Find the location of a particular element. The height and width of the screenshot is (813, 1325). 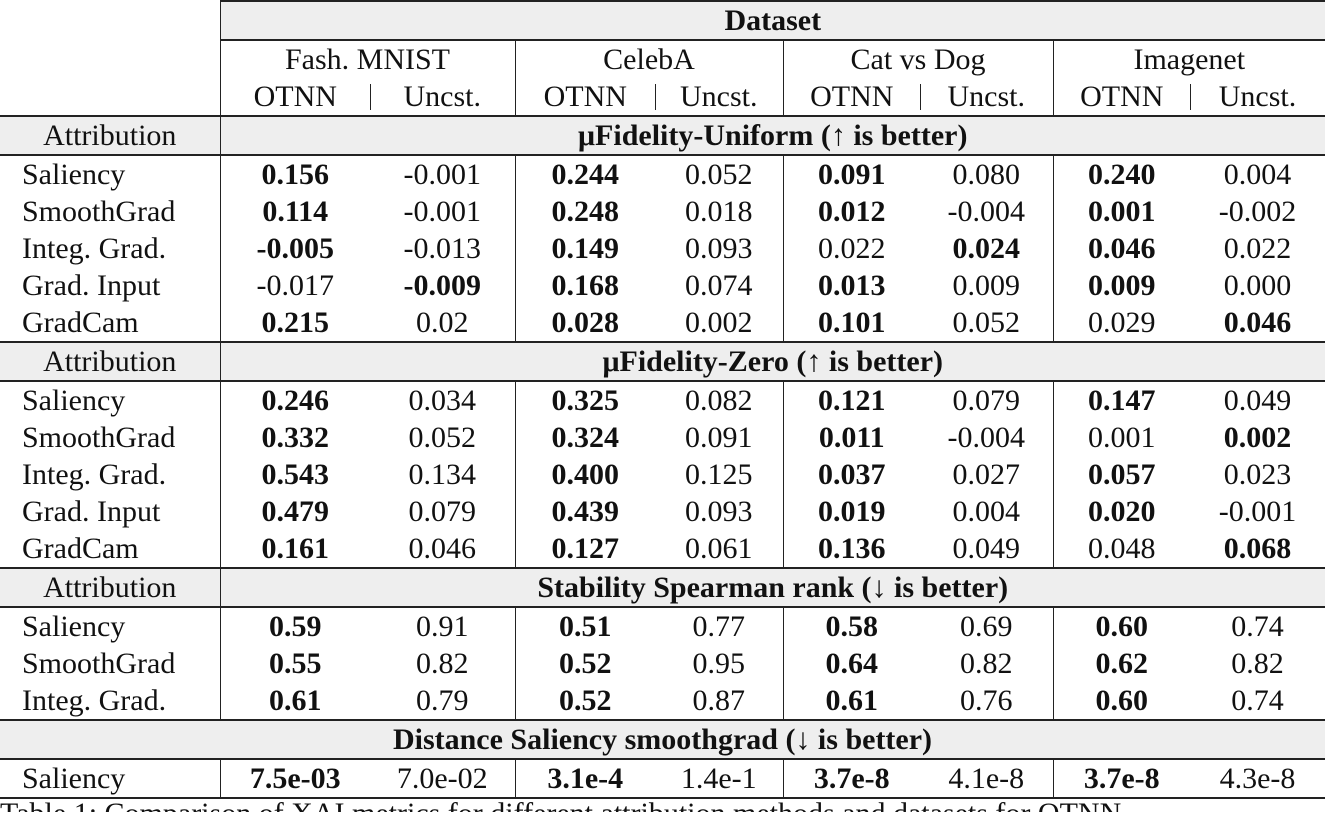

uncst-value: 0.95 is located at coordinates (719, 663).